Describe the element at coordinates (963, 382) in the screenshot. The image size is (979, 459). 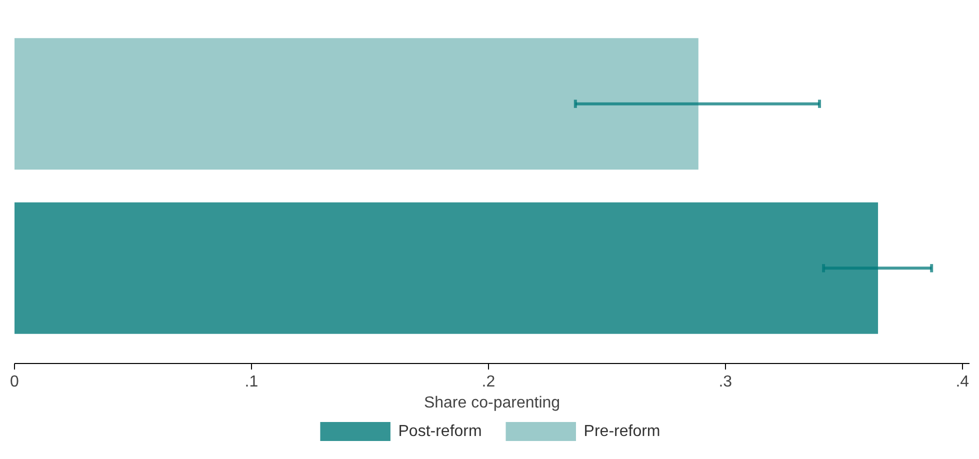
I see `x-tick-label: .4` at that location.